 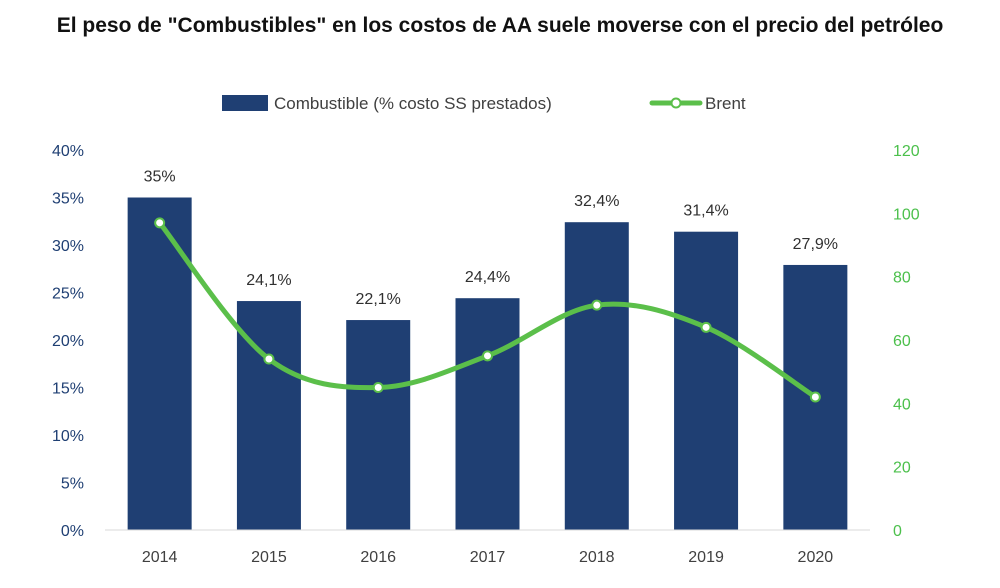 I want to click on brent-point-2017, so click(x=487, y=356).